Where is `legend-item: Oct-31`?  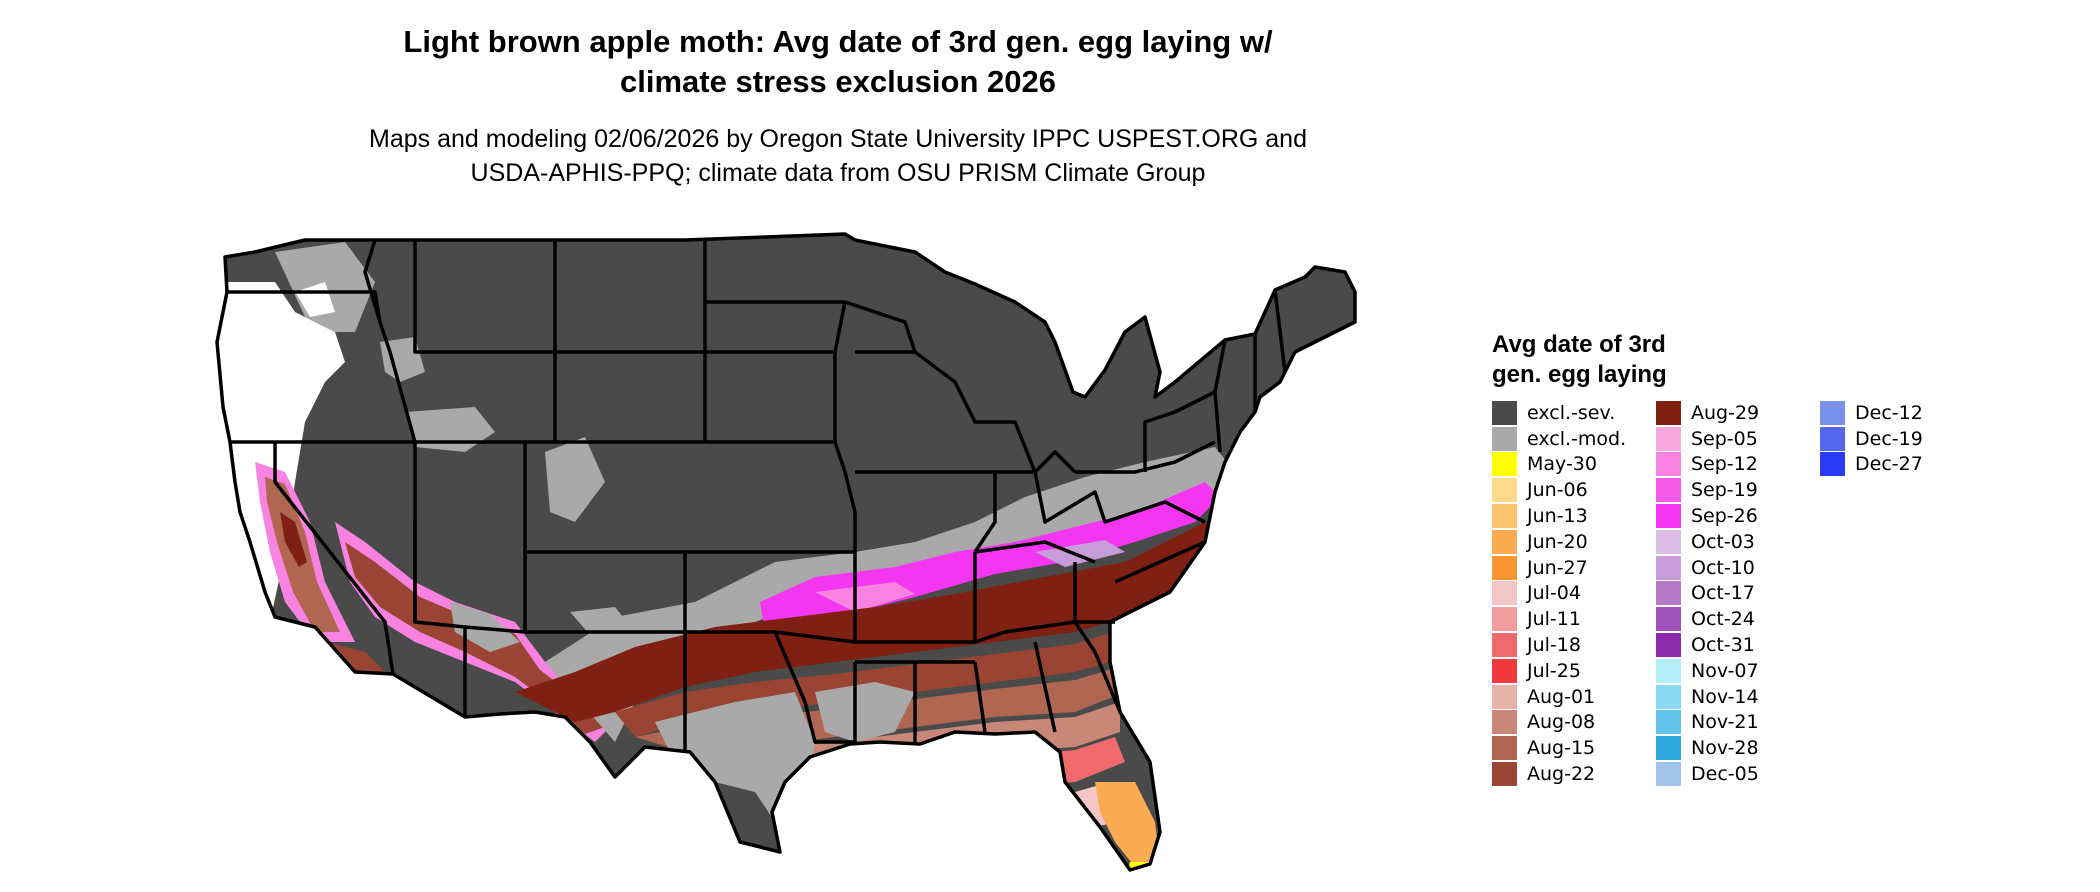 legend-item: Oct-31 is located at coordinates (1738, 645).